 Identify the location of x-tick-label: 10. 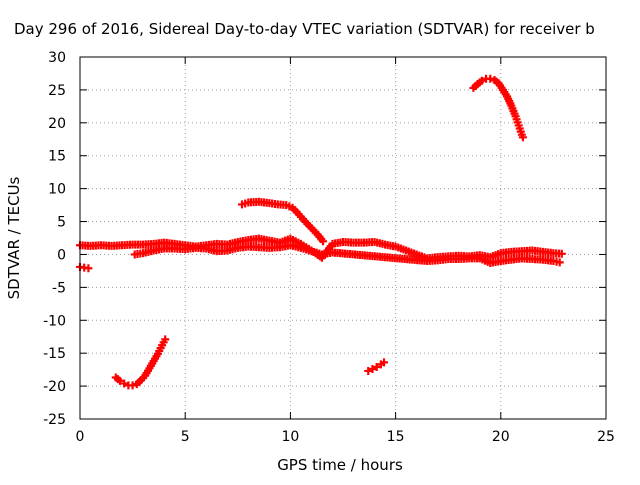
(290, 437).